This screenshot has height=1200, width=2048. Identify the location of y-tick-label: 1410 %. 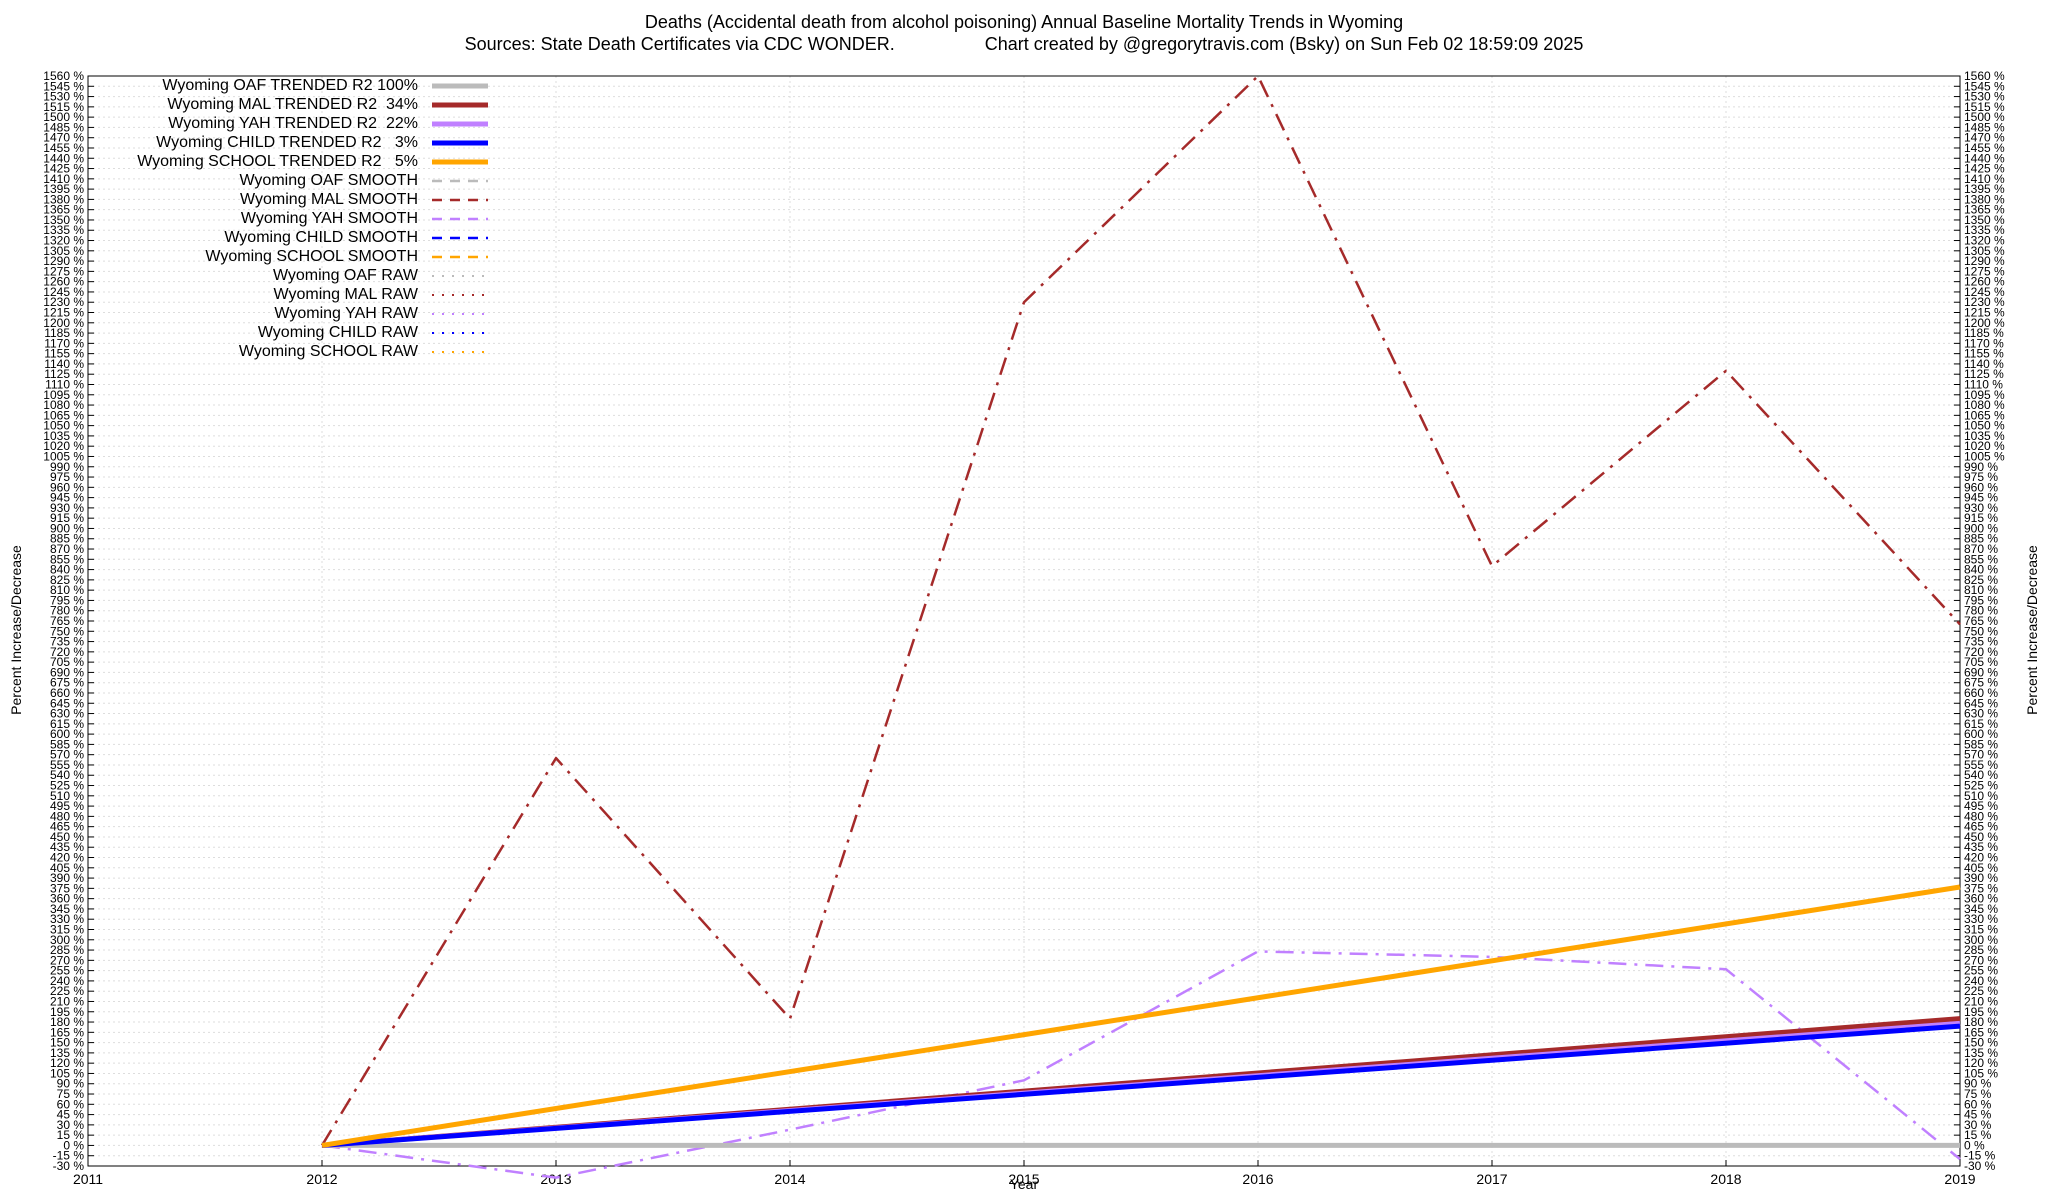
(1984, 179).